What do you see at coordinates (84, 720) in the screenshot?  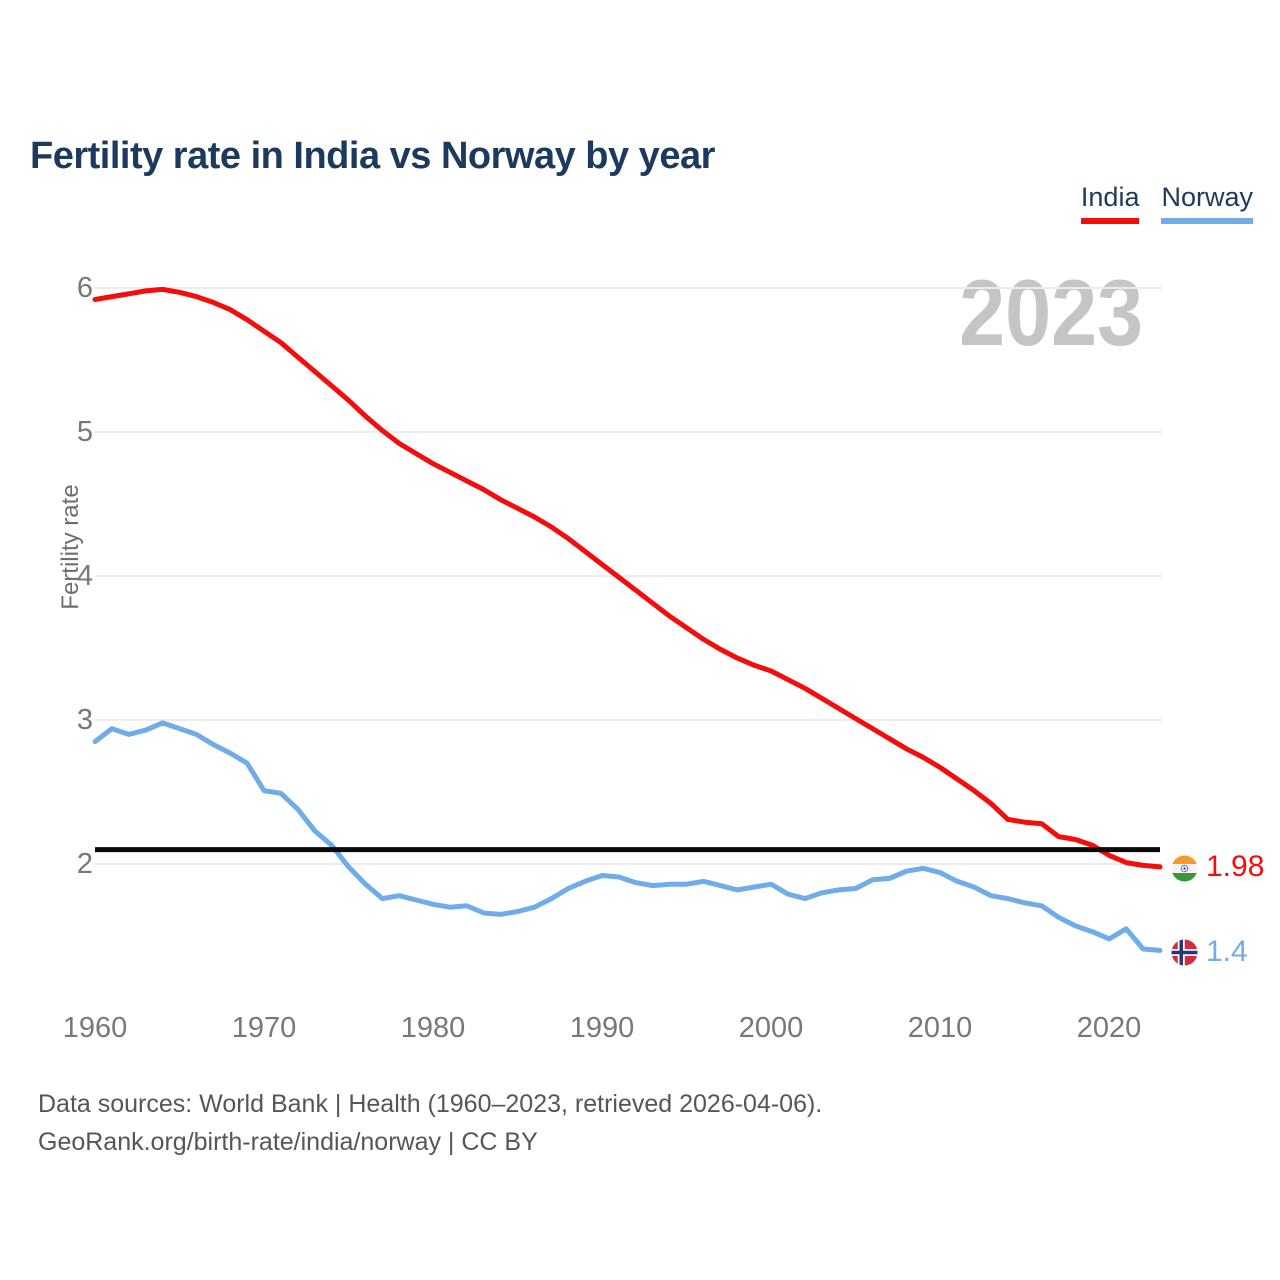 I see `y-tick-3: 3` at bounding box center [84, 720].